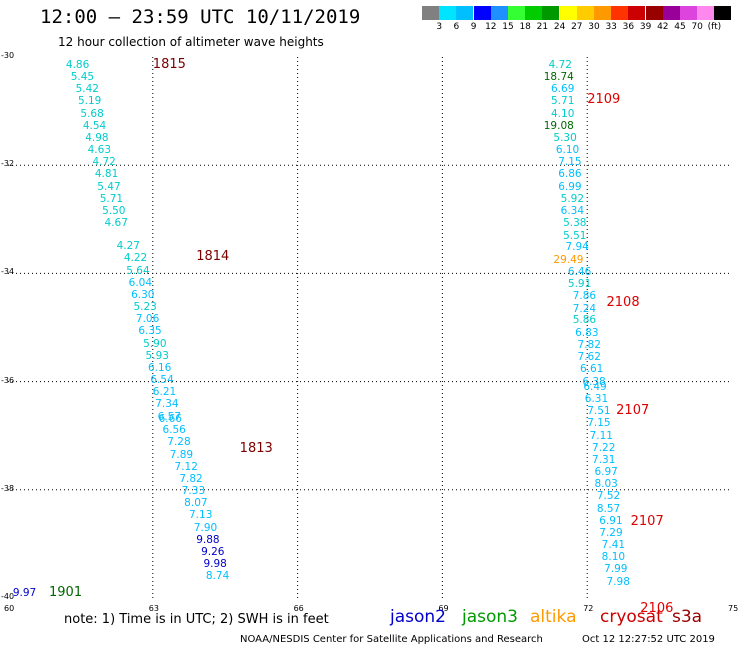  Describe the element at coordinates (135, 258) in the screenshot. I see `wave-height-value: 4.22` at that location.